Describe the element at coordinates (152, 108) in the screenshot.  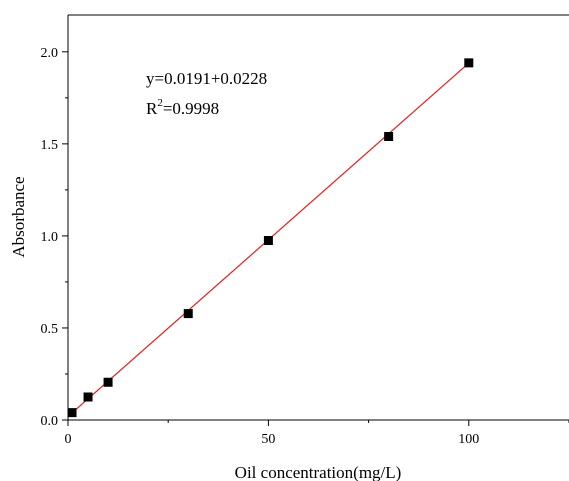
I see `r-squared-prefix: R` at that location.